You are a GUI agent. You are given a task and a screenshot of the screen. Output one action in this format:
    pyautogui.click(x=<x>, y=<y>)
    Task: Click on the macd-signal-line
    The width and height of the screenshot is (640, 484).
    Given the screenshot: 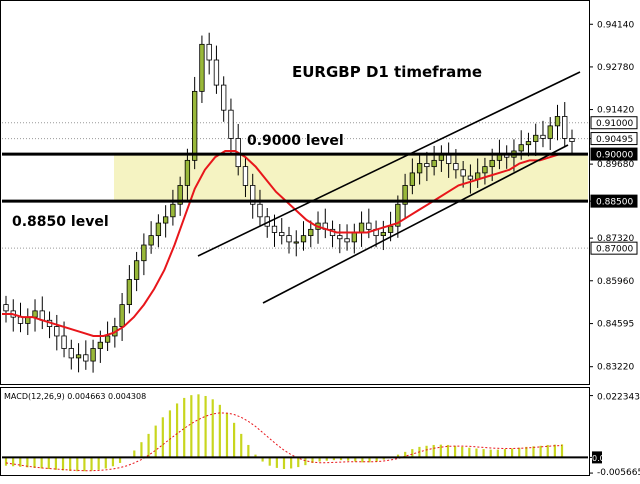 What is the action you would take?
    pyautogui.click(x=284, y=442)
    